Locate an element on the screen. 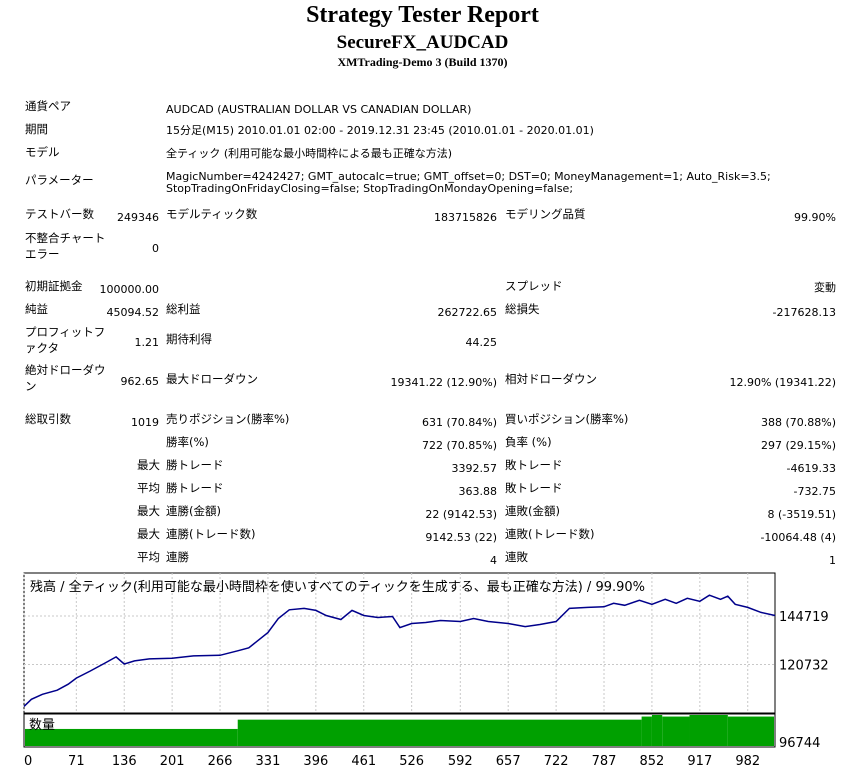 This screenshot has width=845, height=774. loss-rate-value: 297 (29.15%) is located at coordinates (798, 445).